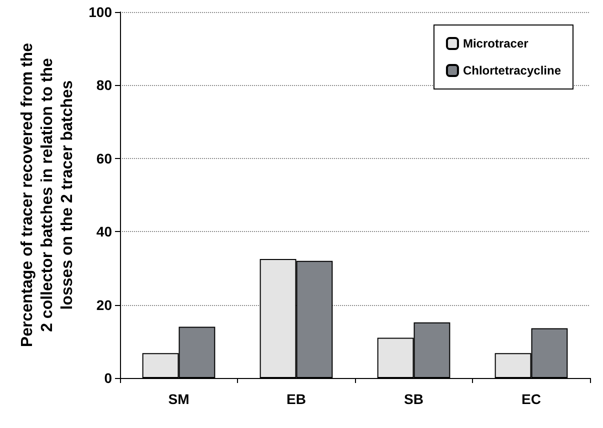 Image resolution: width=603 pixels, height=428 pixels. What do you see at coordinates (104, 85) in the screenshot?
I see `y-tick-label: 80` at bounding box center [104, 85].